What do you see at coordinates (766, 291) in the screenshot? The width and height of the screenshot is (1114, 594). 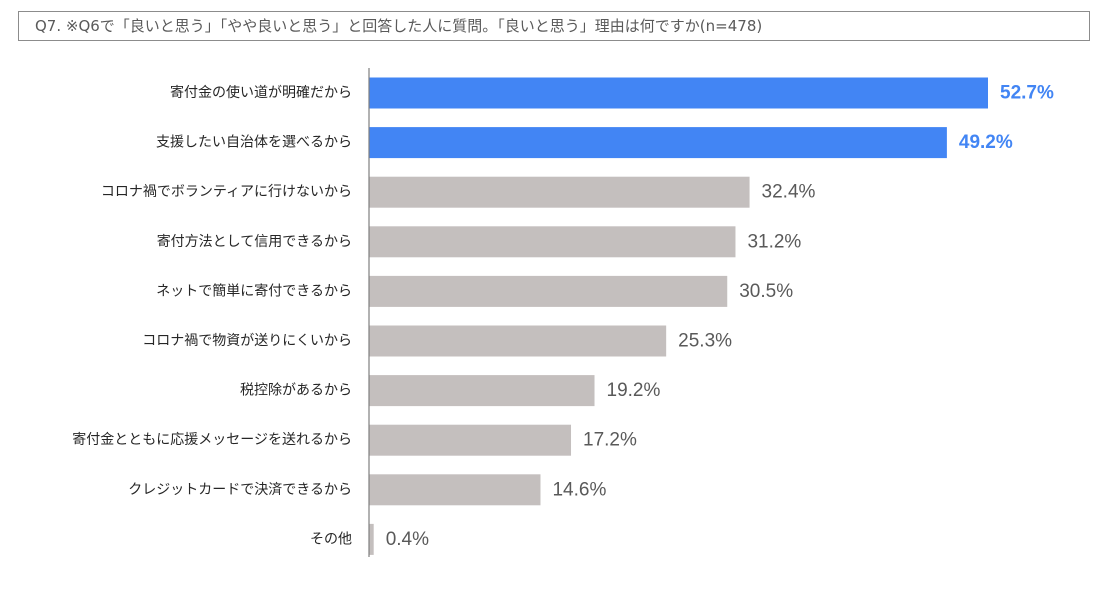 I see `value-label-4: 30.5%` at bounding box center [766, 291].